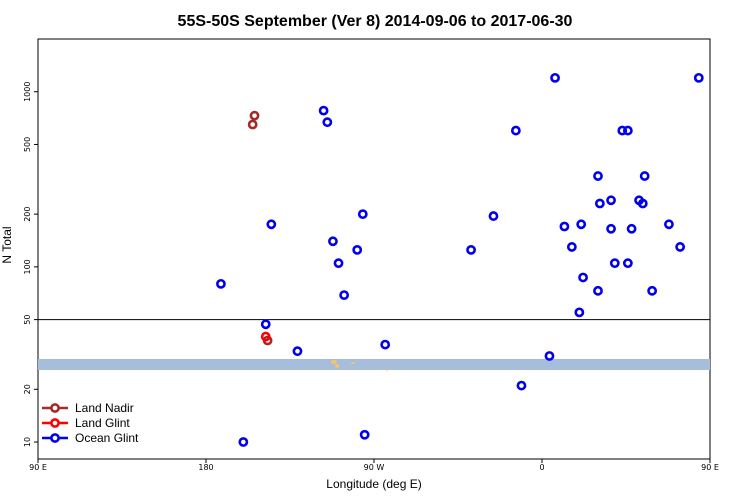 This screenshot has height=500, width=750. What do you see at coordinates (27, 320) in the screenshot?
I see `y-tick-label: 50` at bounding box center [27, 320].